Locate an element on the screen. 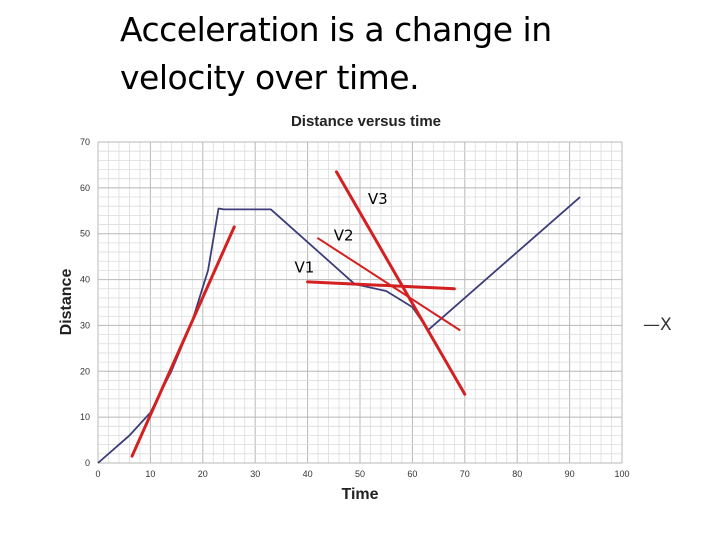 The height and width of the screenshot is (540, 720). annotation-v3: V3 is located at coordinates (378, 199).